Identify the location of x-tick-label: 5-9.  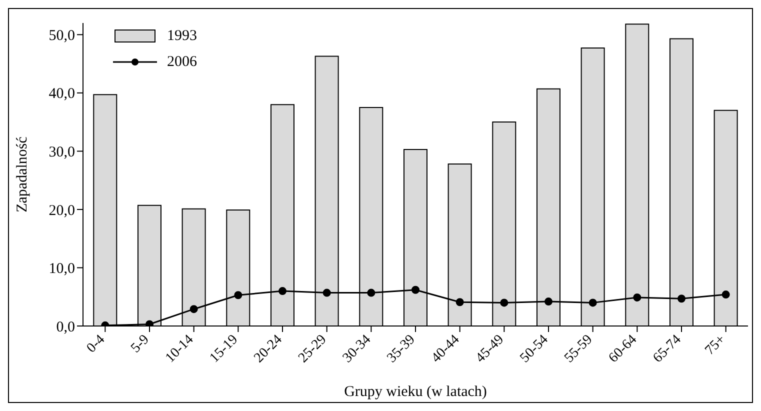
(140, 344).